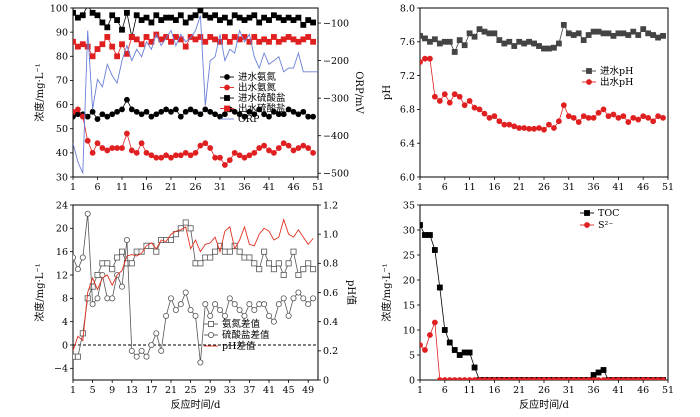 The image size is (700, 417). Describe the element at coordinates (616, 82) in the screenshot. I see `legend-label: 出水pH` at that location.